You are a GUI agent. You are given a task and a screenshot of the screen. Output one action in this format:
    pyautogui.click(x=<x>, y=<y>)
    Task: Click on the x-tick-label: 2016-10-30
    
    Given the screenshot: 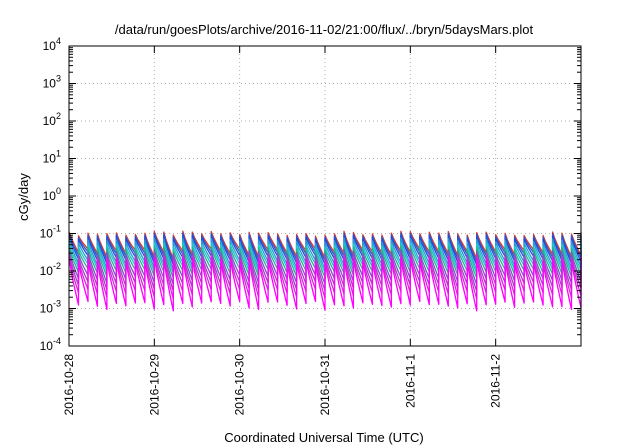 What is the action you would take?
    pyautogui.click(x=240, y=385)
    